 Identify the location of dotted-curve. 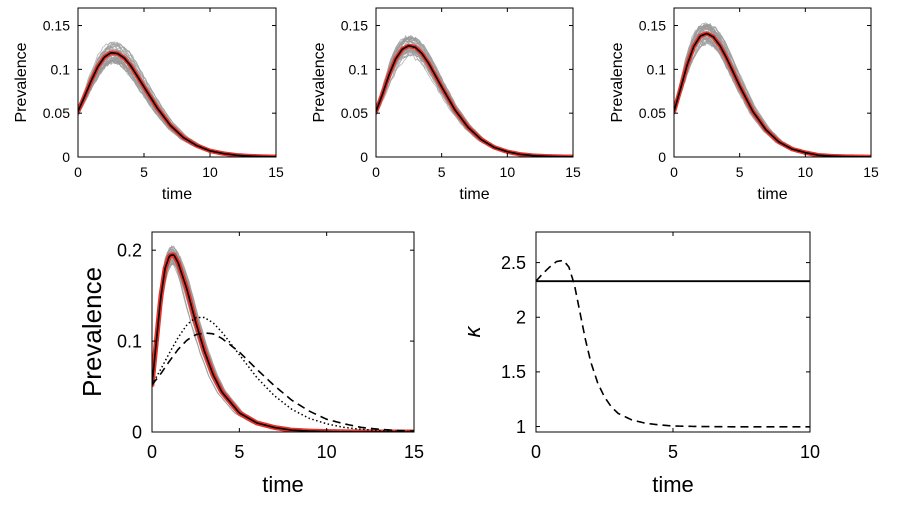
(283, 374).